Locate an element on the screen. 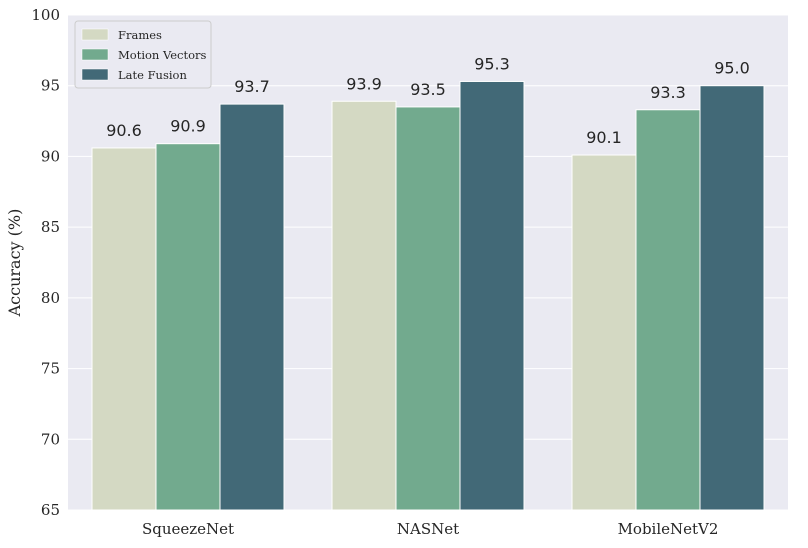 This screenshot has height=548, width=808. bar-frames-squeezenet is located at coordinates (124, 329).